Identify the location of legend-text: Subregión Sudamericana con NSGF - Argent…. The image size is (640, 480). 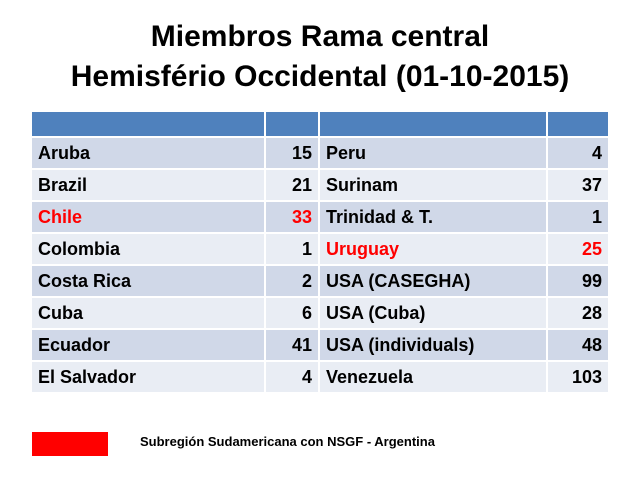
(287, 441).